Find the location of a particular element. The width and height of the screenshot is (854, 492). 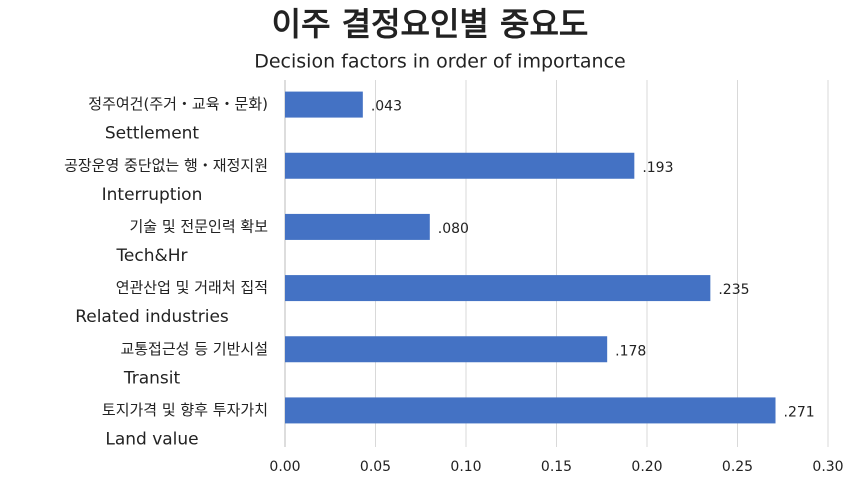

category-label-en: Tech&Hr is located at coordinates (151, 256).